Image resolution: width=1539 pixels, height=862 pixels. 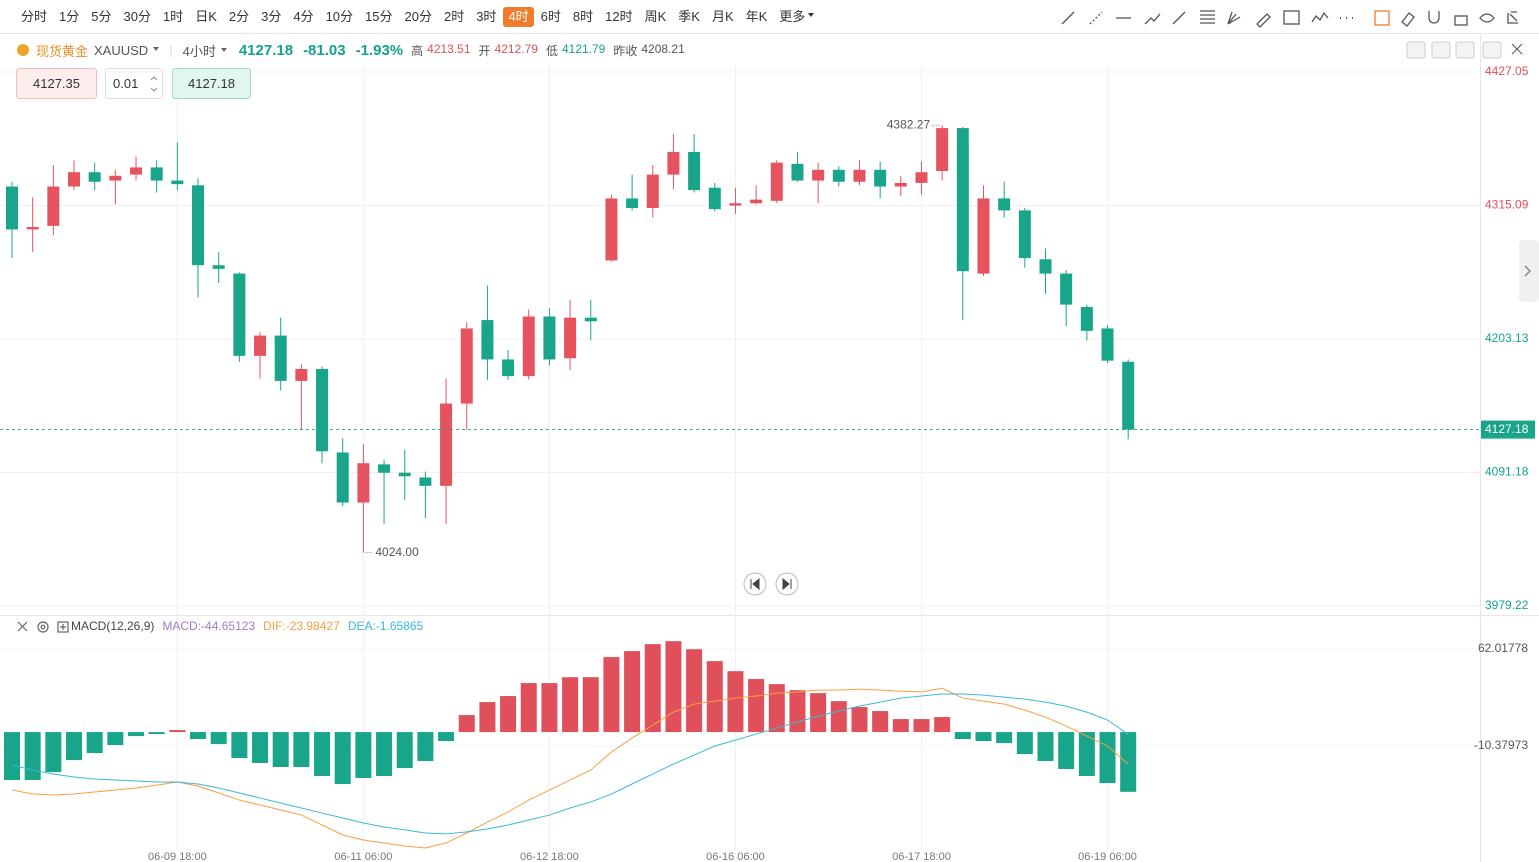 I want to click on expand-icon, so click(x=63, y=627).